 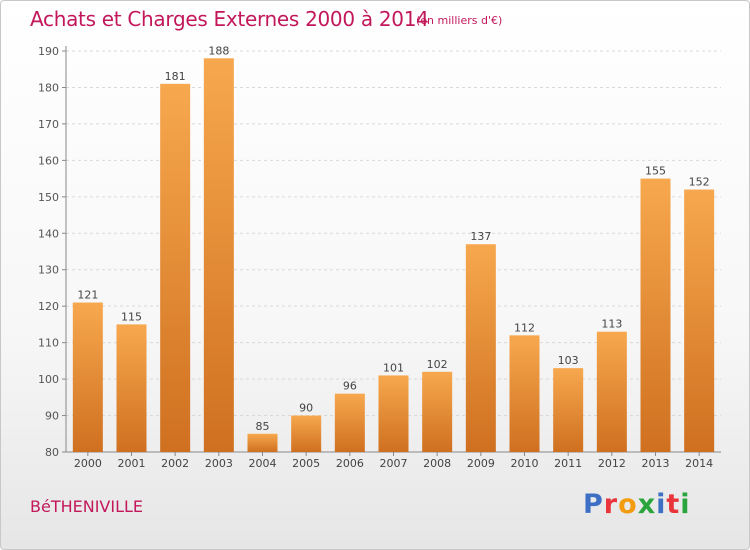 I want to click on logo-letter: r, so click(x=611, y=504).